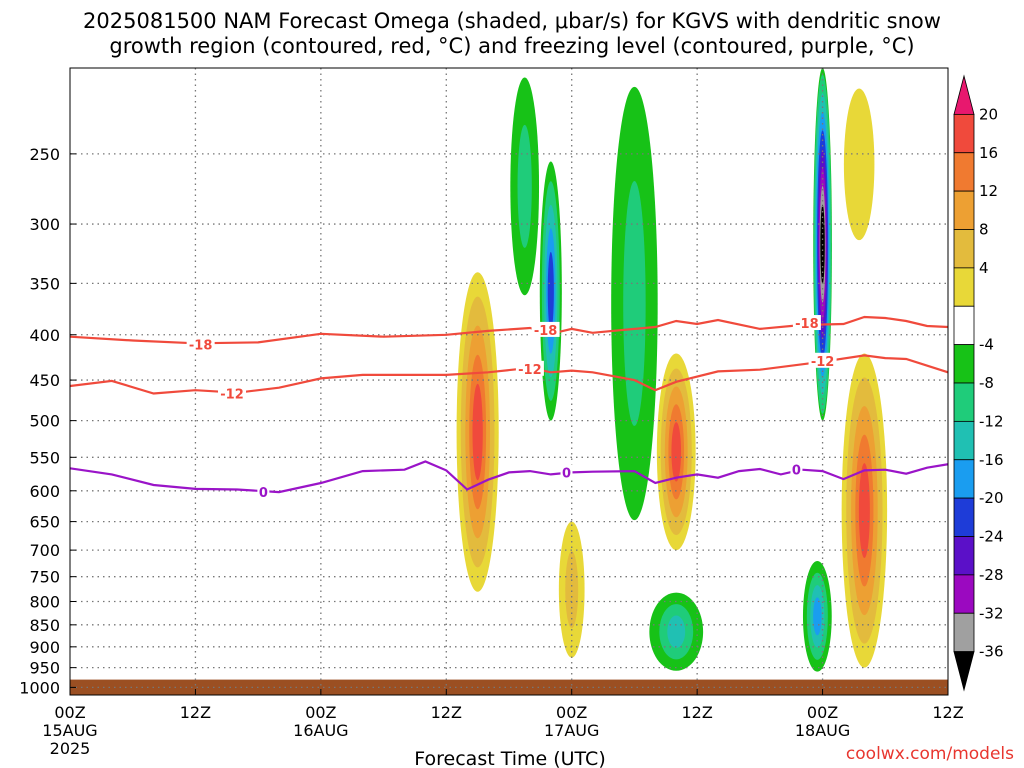 This screenshot has width=1024, height=768. Describe the element at coordinates (978, 383) in the screenshot. I see `colorbar: 20 16 12 8 4 -4 -8 -12 -16 -20 -24 -28 -32 -36` at that location.